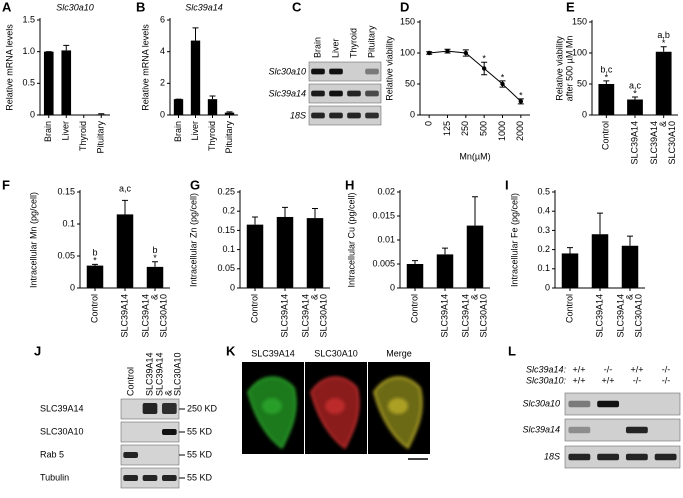 This screenshot has height=498, width=683. I want to click on y-tick-label: 100, so click(579, 52).